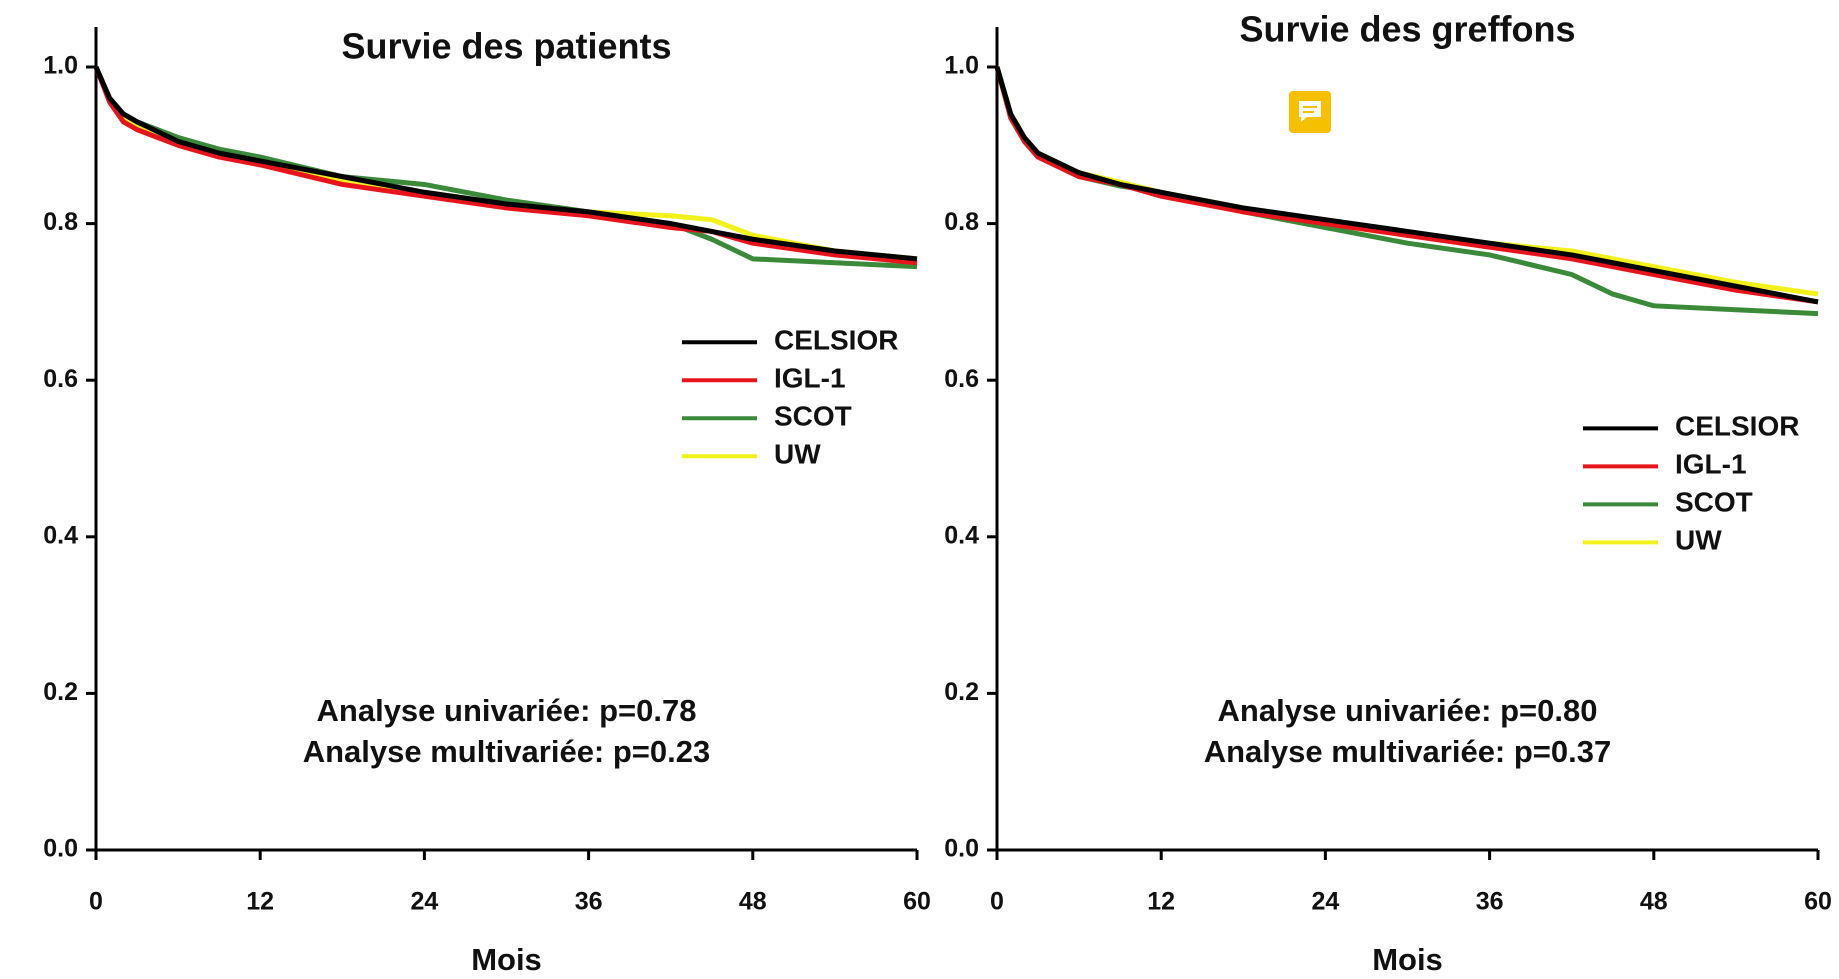  I want to click on annotation: Analyse univariée: p=0.80, so click(1408, 710).